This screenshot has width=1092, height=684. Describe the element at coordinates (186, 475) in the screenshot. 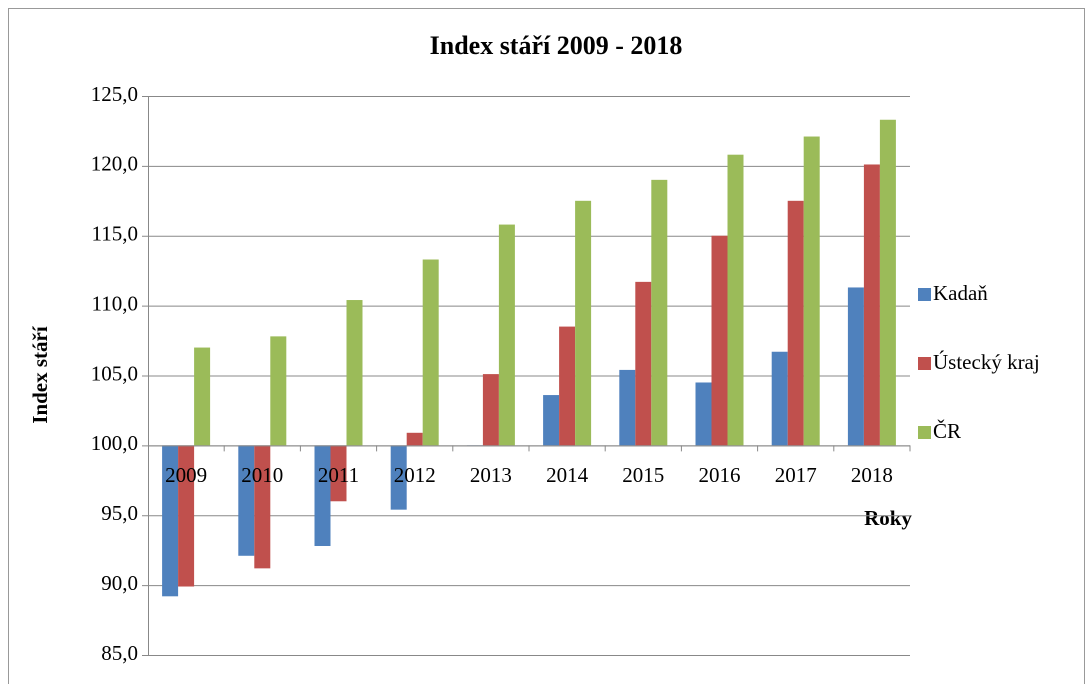

I see `x-tick-label: 2009` at that location.